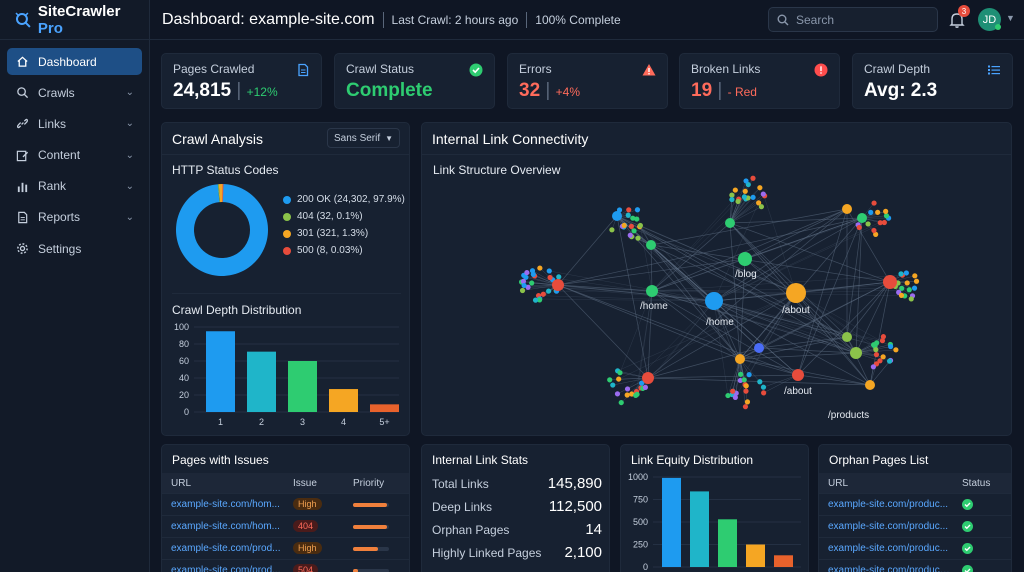  I want to click on col-issue: Issue, so click(305, 483).